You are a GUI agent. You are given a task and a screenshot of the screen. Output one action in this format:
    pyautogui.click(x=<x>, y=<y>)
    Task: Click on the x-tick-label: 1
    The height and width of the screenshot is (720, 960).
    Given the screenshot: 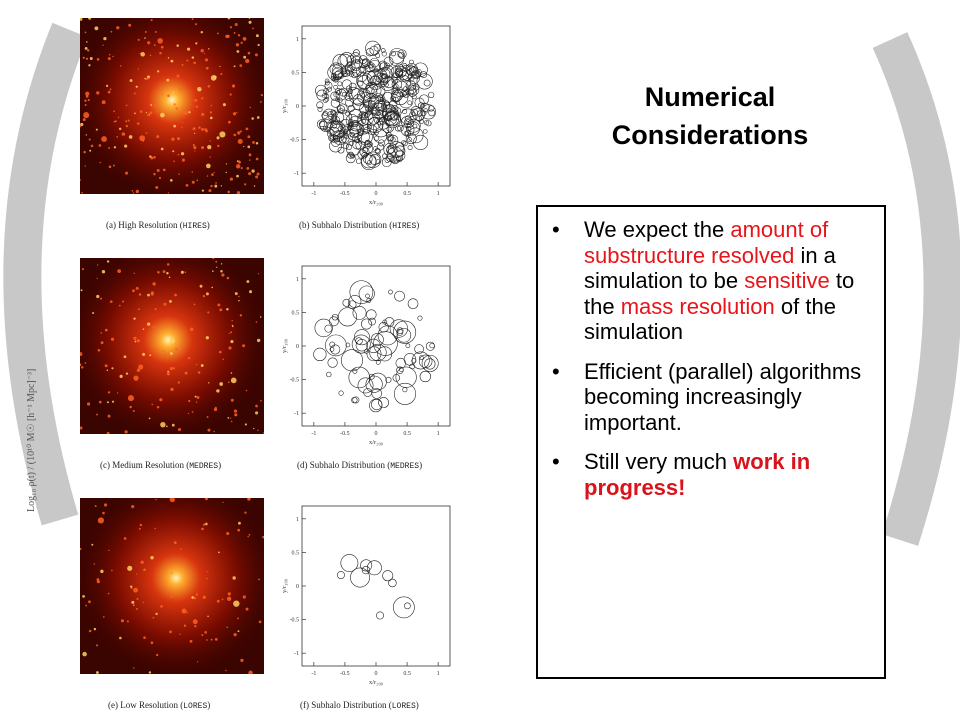 What is the action you would take?
    pyautogui.click(x=438, y=434)
    